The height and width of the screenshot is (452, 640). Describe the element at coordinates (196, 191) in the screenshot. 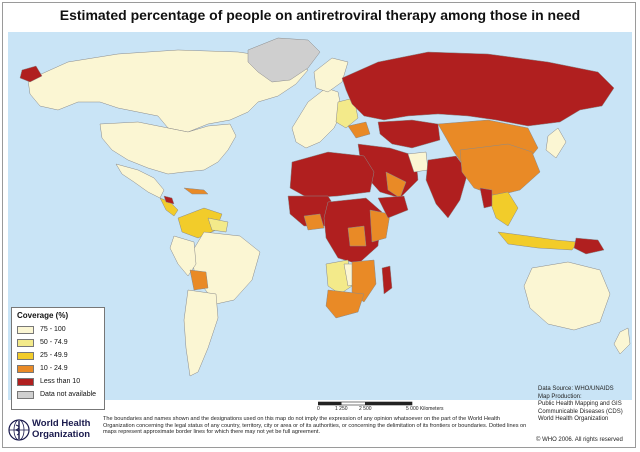

I see `caribbean` at that location.